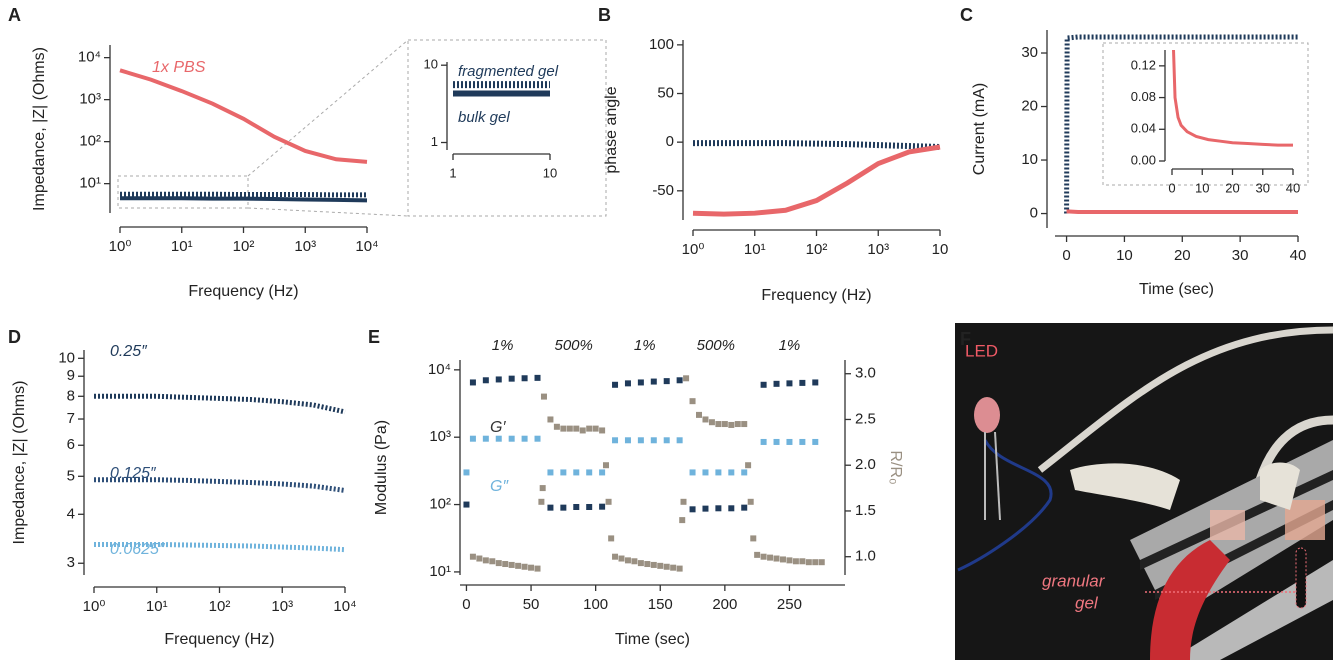 This screenshot has height=660, width=1333. Describe the element at coordinates (789, 604) in the screenshot. I see `x-tick-label: 250` at that location.